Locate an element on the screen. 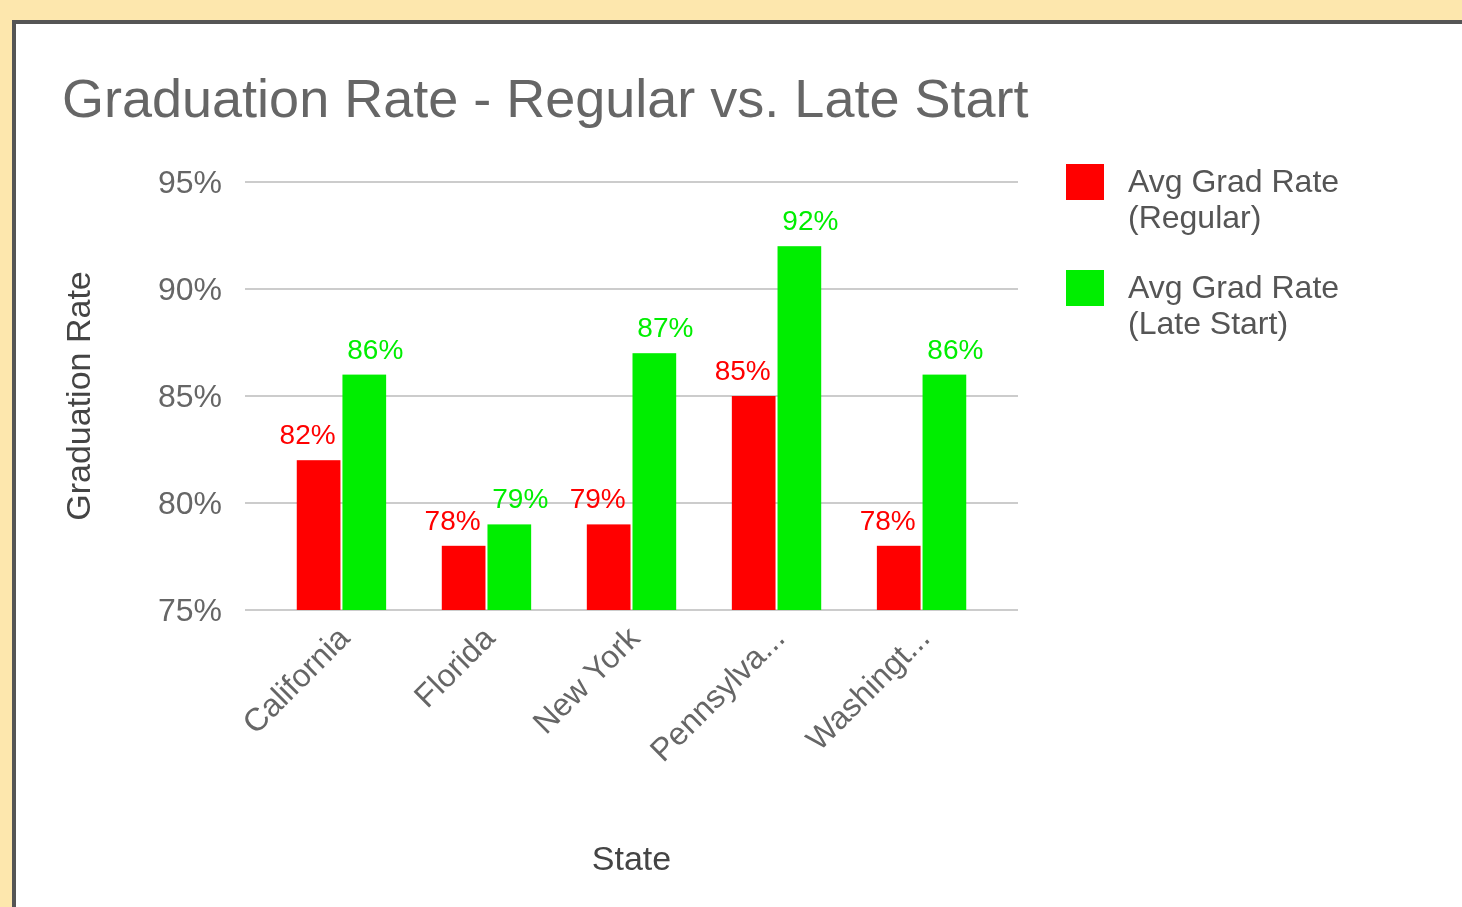  legend-label: Avg Grad Rate (Late Start) is located at coordinates (1234, 305).